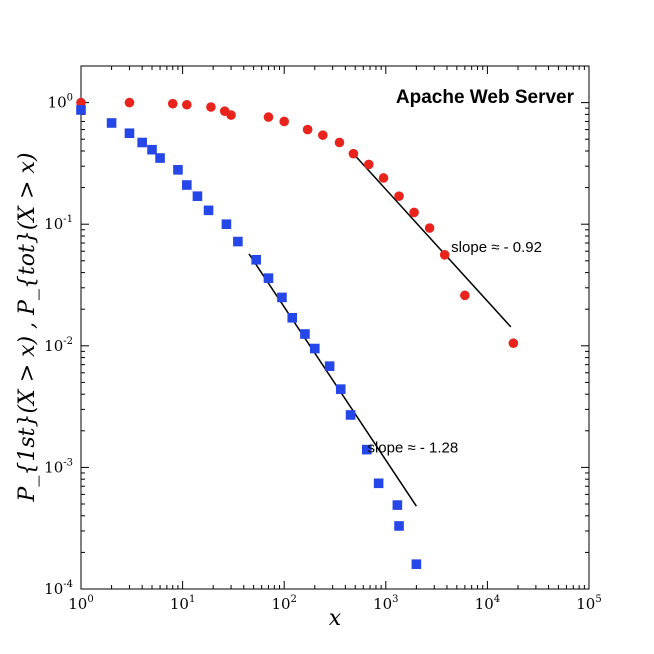 Image resolution: width=654 pixels, height=654 pixels. Describe the element at coordinates (487, 603) in the screenshot. I see `x-tick-label: 10⁴` at that location.